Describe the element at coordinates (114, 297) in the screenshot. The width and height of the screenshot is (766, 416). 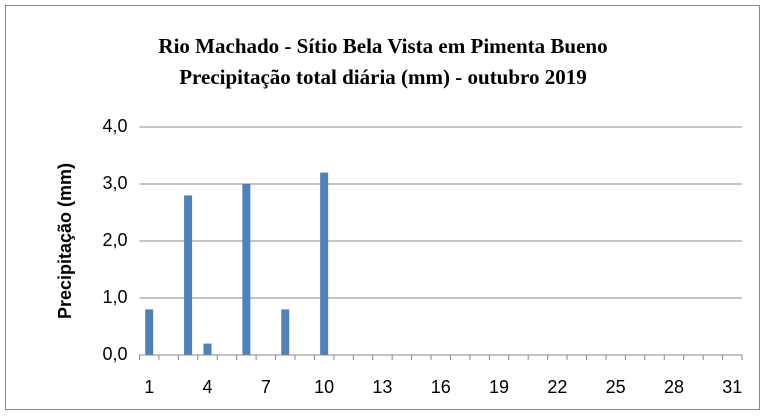
I see `y-tick-label: 1,0` at that location.